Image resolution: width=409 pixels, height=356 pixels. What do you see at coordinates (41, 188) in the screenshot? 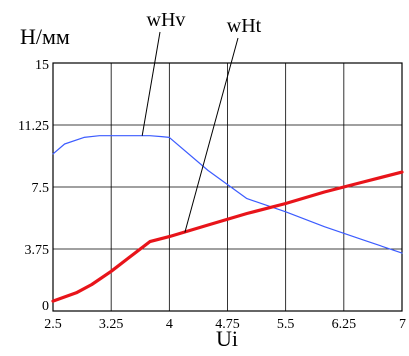
I see `y-tick-label: 7.5` at bounding box center [41, 188].